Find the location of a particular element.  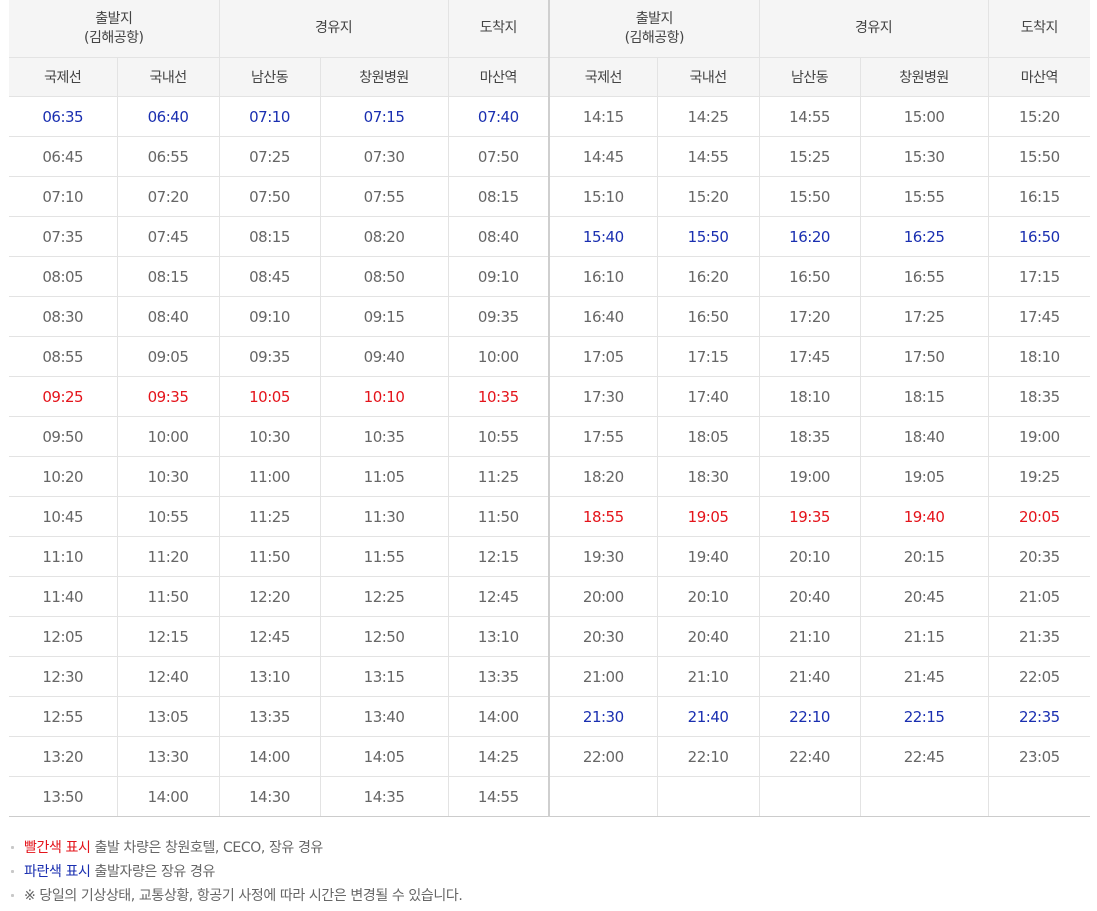

time-cell: 17:45 is located at coordinates (1039, 316).